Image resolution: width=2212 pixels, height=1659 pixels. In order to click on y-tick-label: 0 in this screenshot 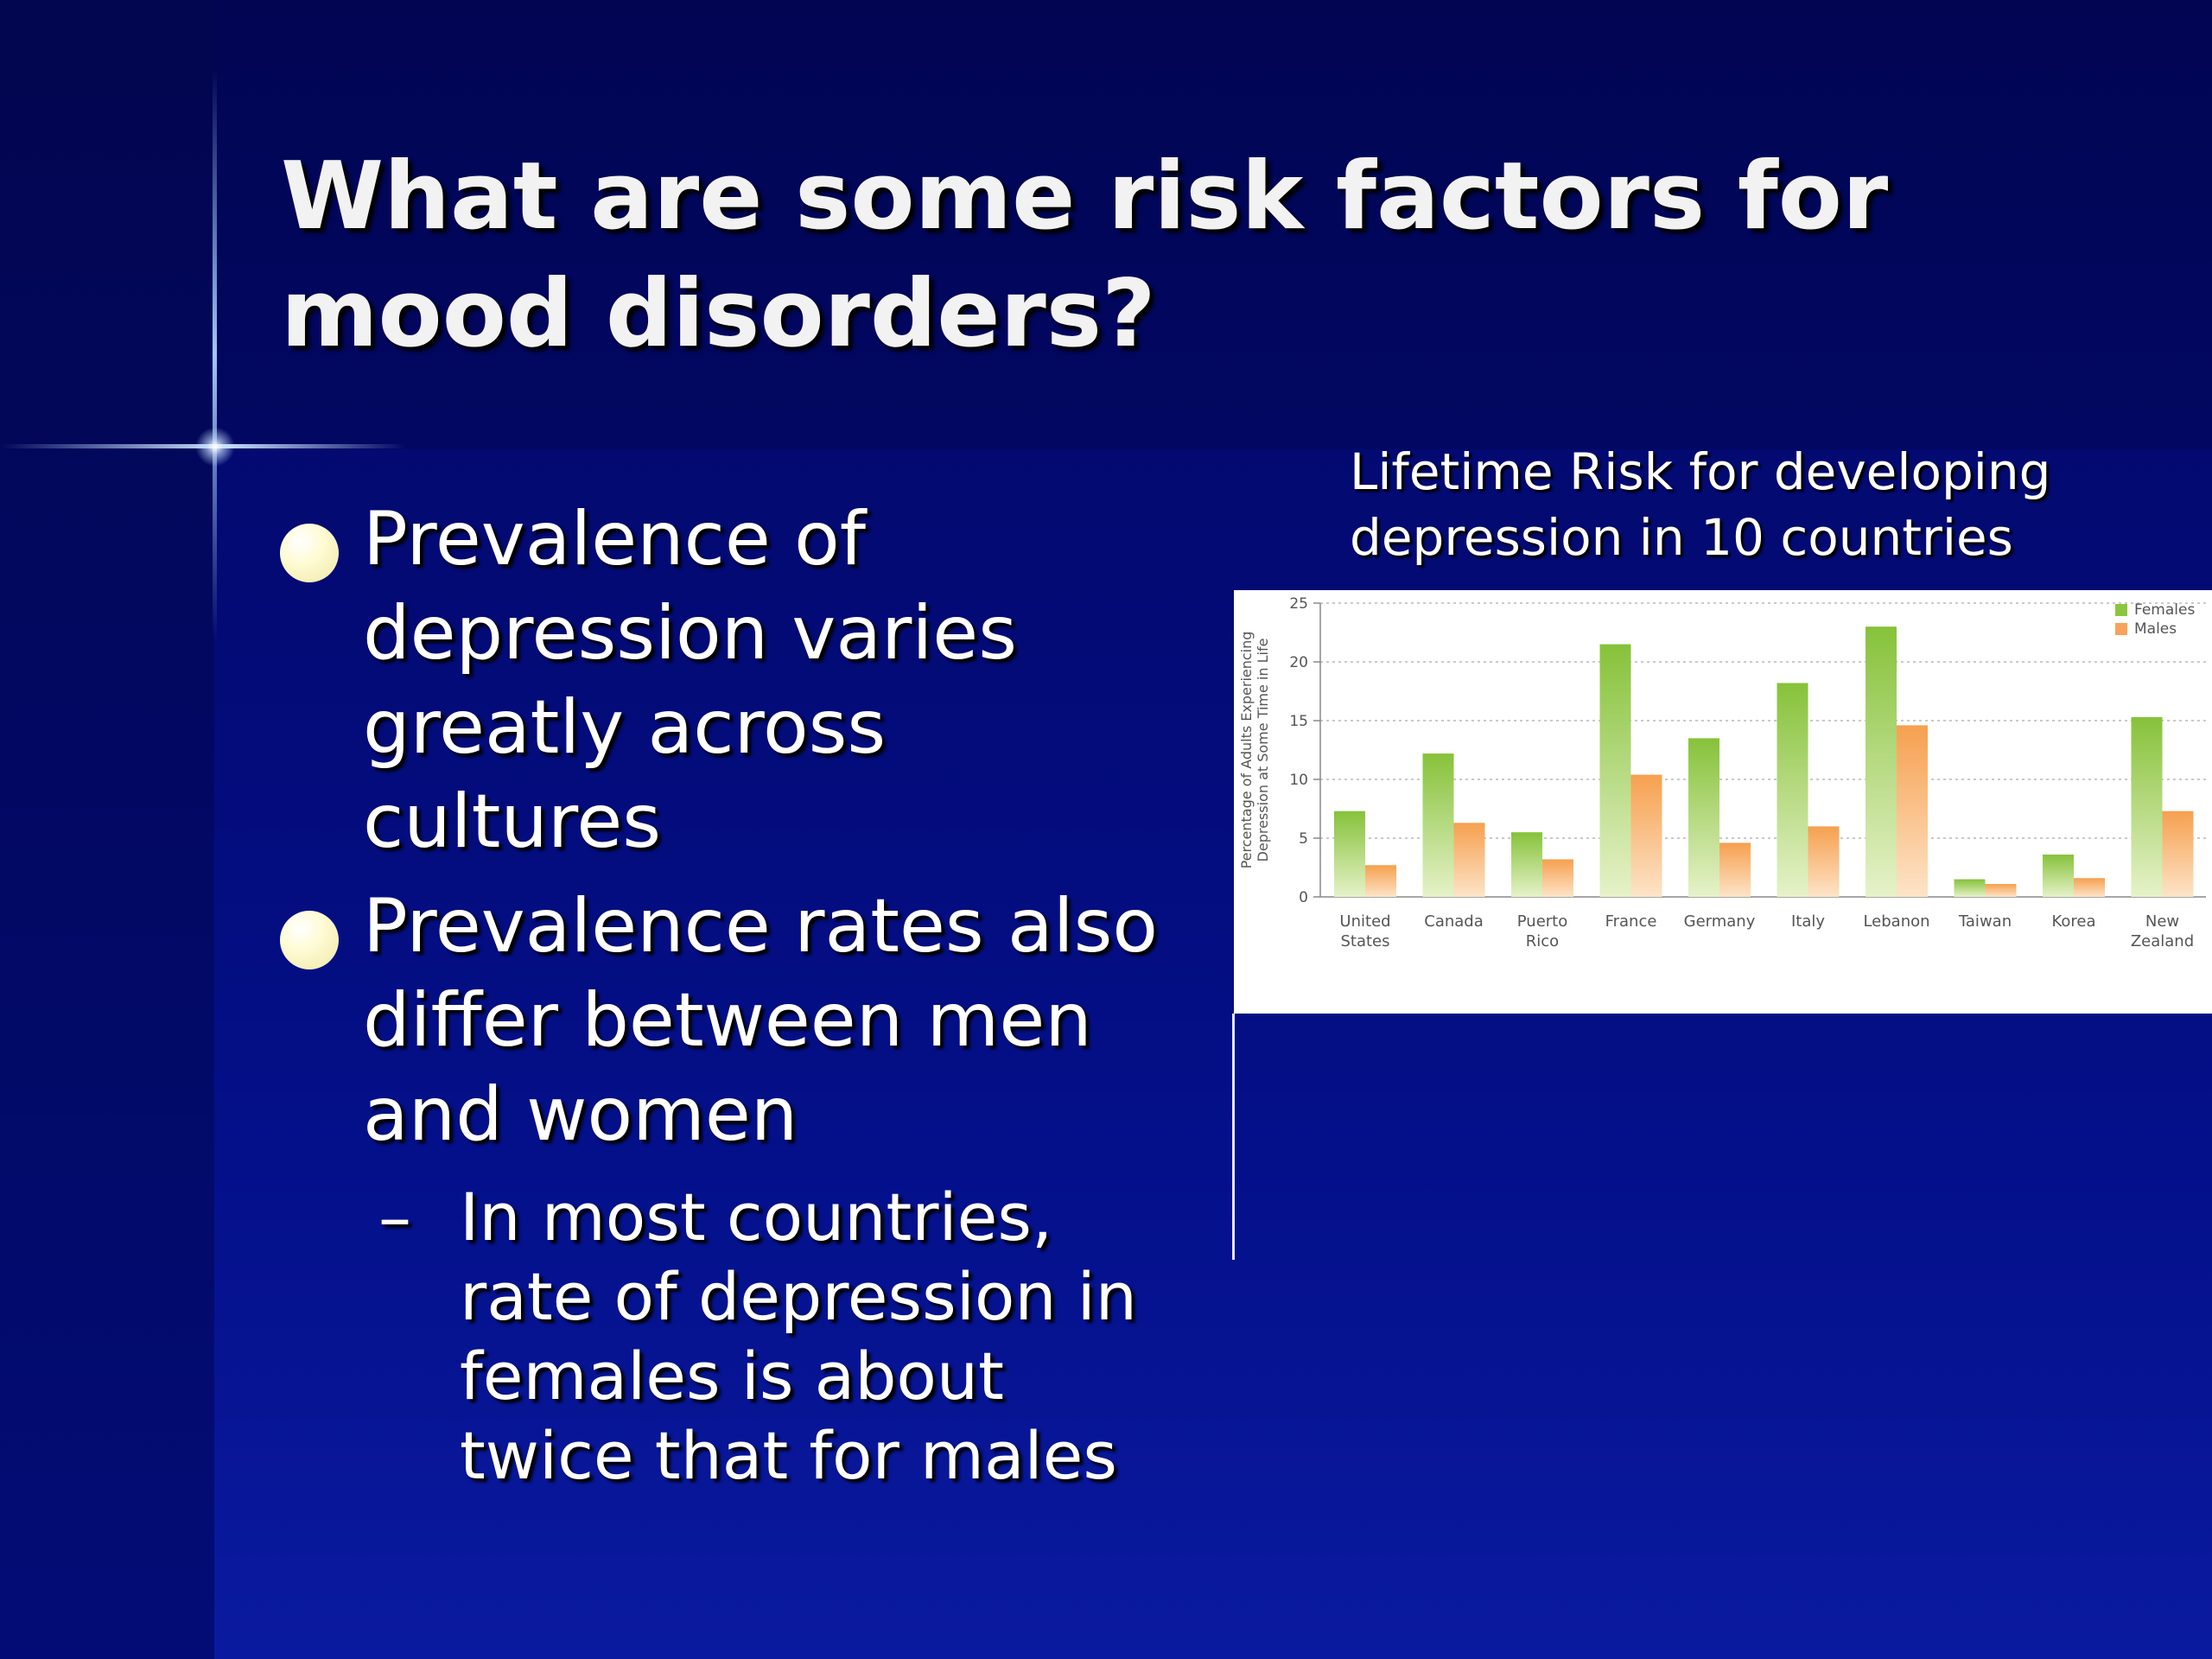, I will do `click(1303, 897)`.